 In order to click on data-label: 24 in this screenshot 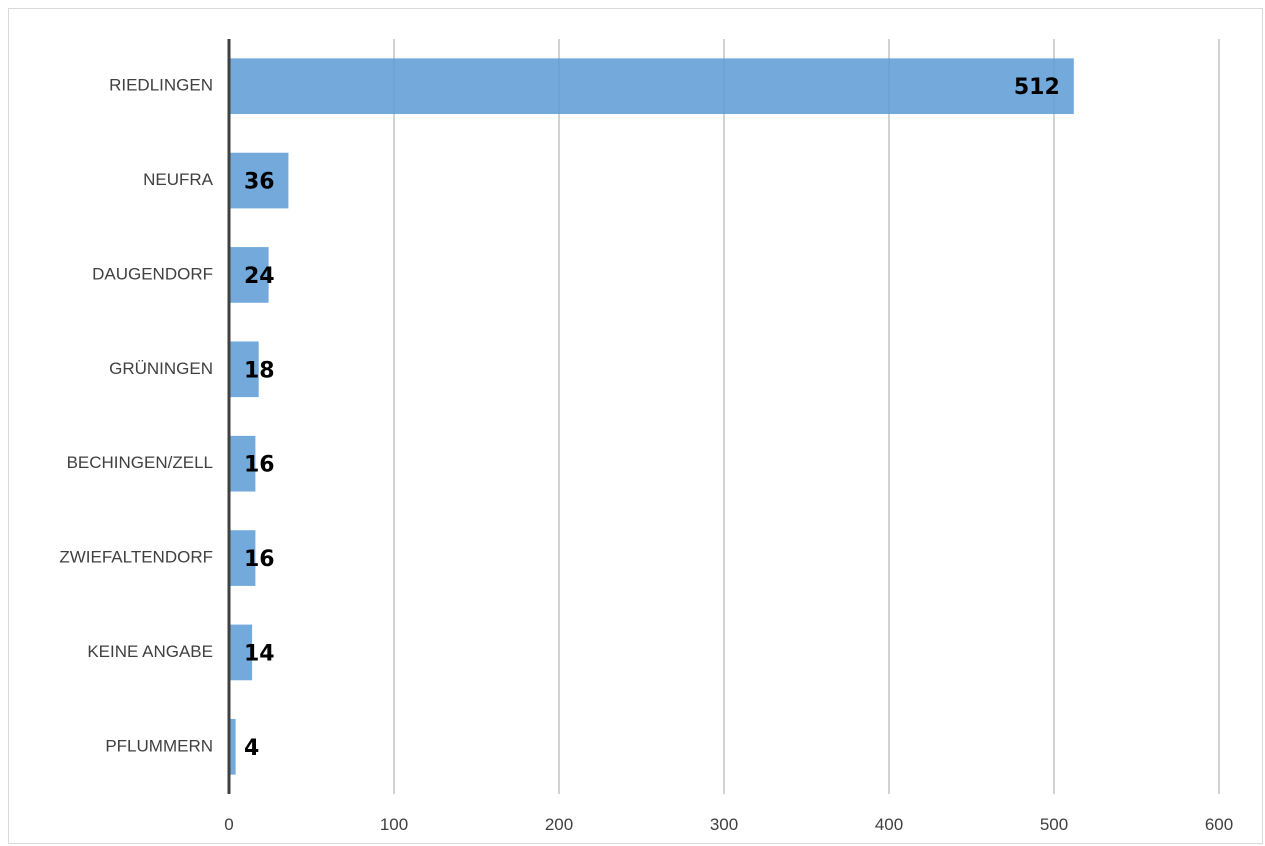, I will do `click(259, 276)`.